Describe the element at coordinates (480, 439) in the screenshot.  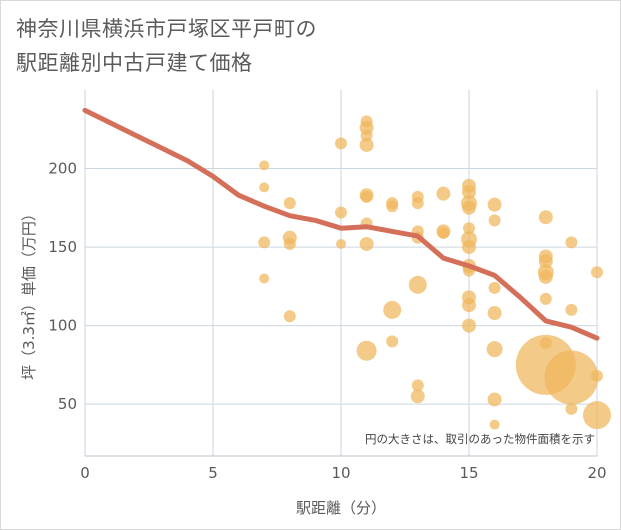
I see `bubble-size-note: 円の大きさは、取引のあった物件面積を示す` at that location.